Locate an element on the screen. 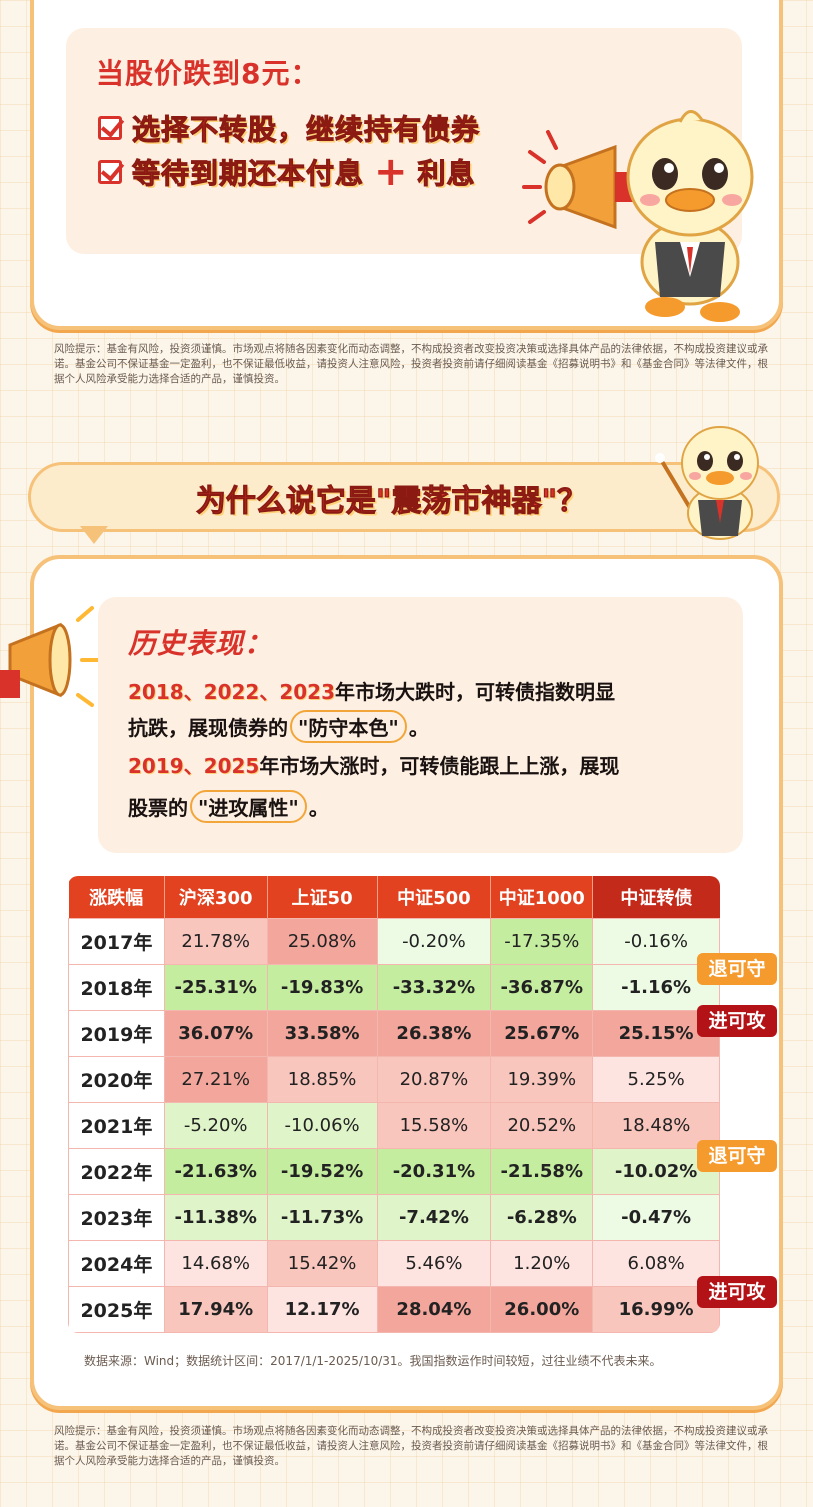 Image resolution: width=813 pixels, height=1507 pixels. option-item-1: 选择不转股，继续持有债券 is located at coordinates (289, 128).